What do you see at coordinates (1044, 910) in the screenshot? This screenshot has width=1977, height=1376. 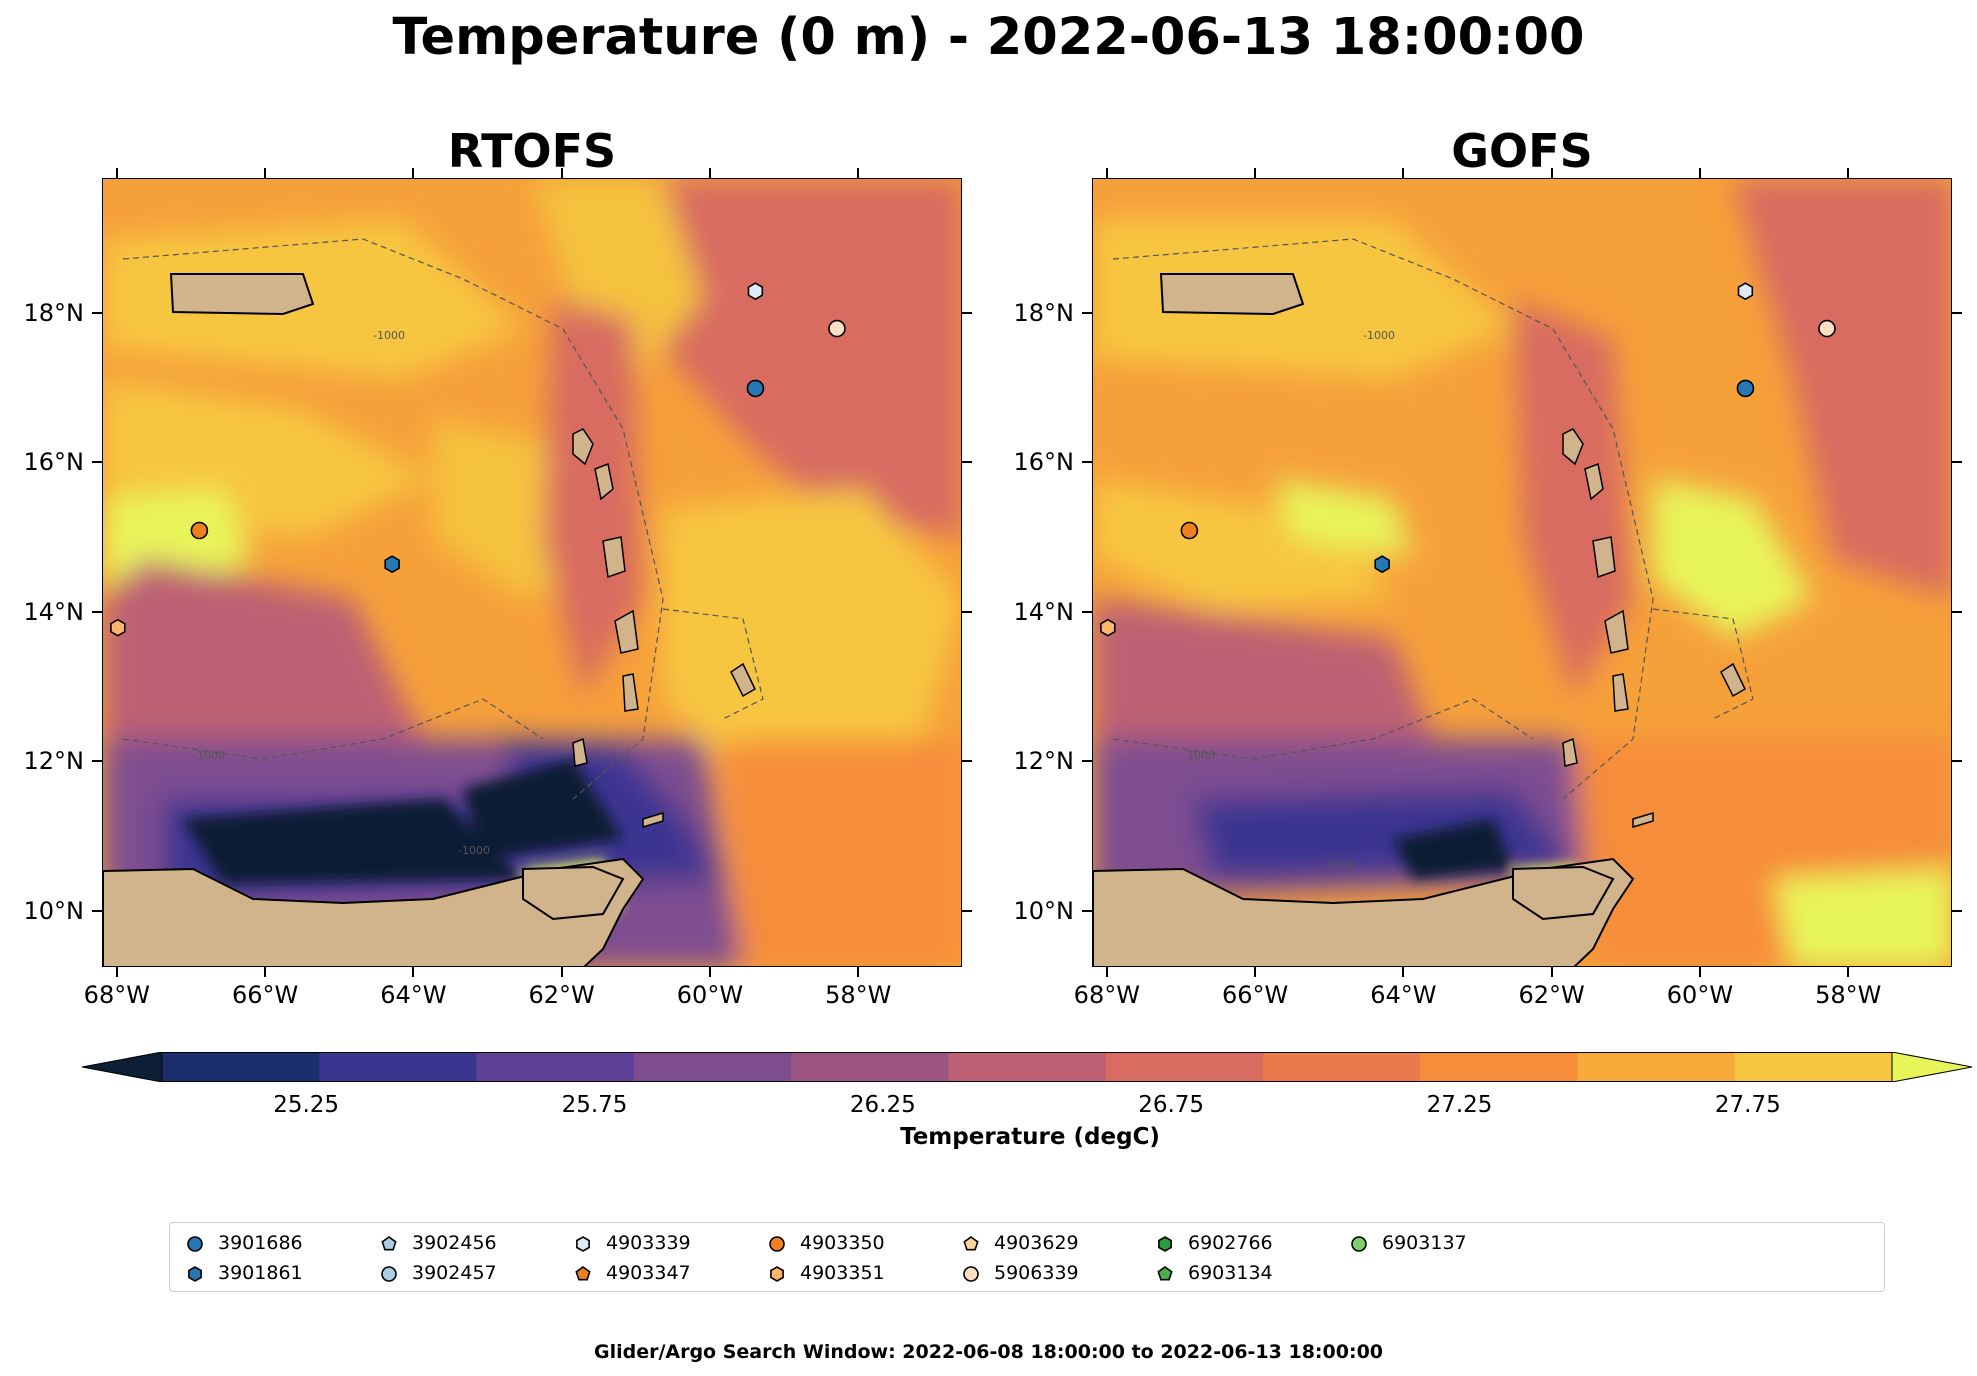 I see `lat-tick-label: 10°N` at bounding box center [1044, 910].